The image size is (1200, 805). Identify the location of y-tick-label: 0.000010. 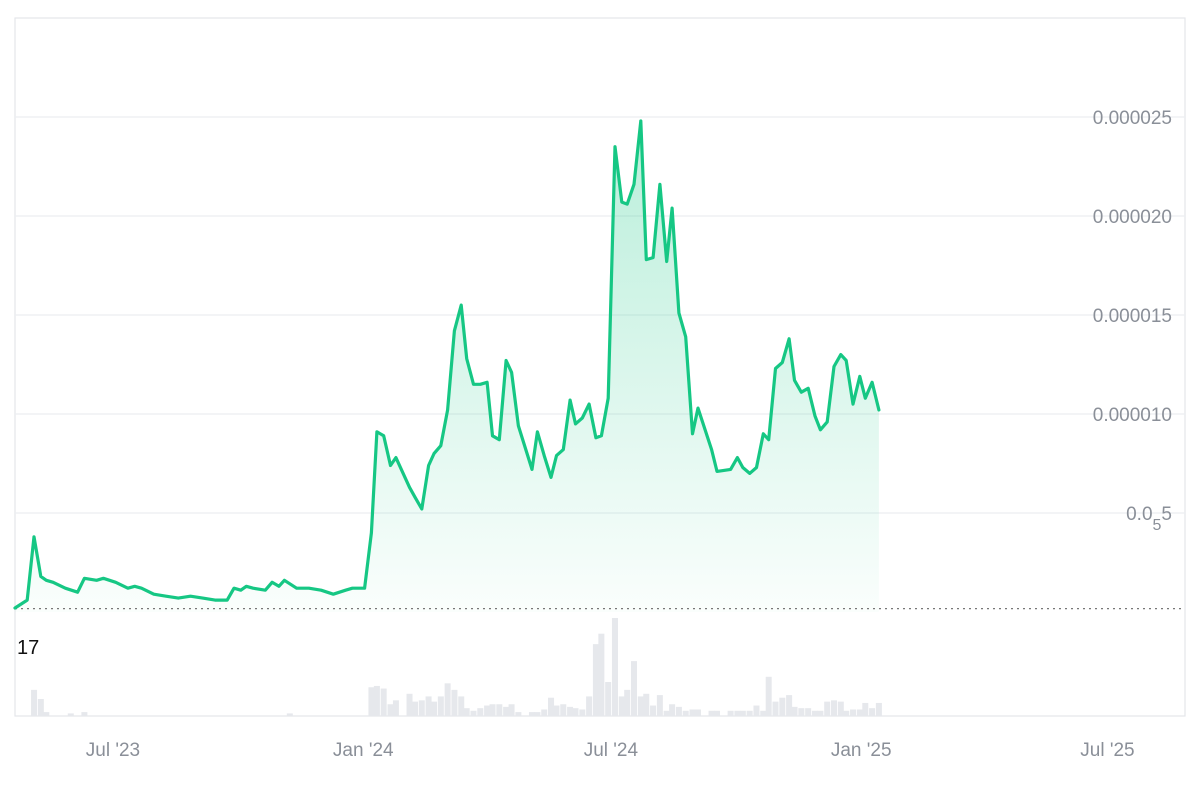
(1132, 415).